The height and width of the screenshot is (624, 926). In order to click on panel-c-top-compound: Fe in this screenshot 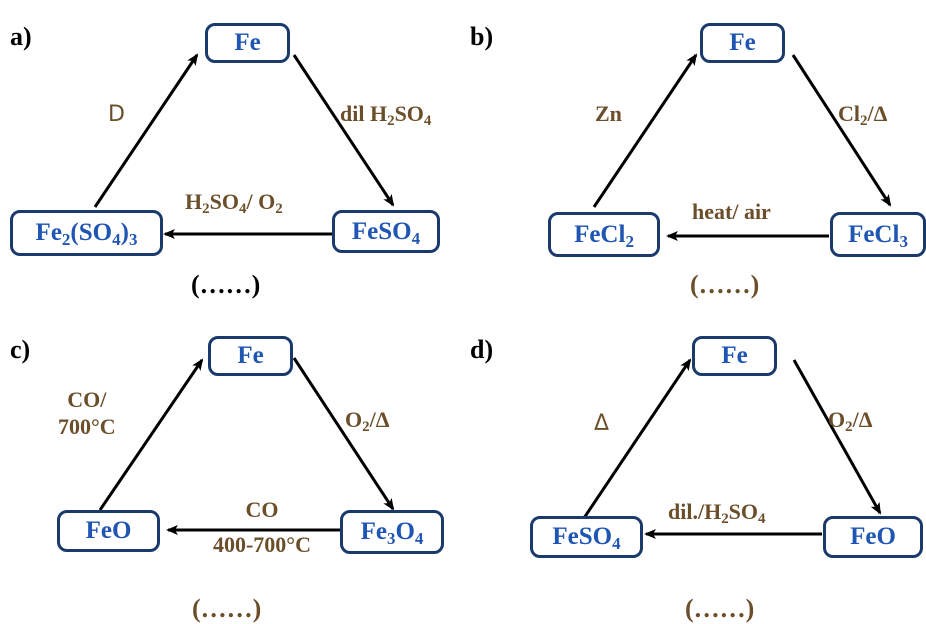, I will do `click(250, 356)`.